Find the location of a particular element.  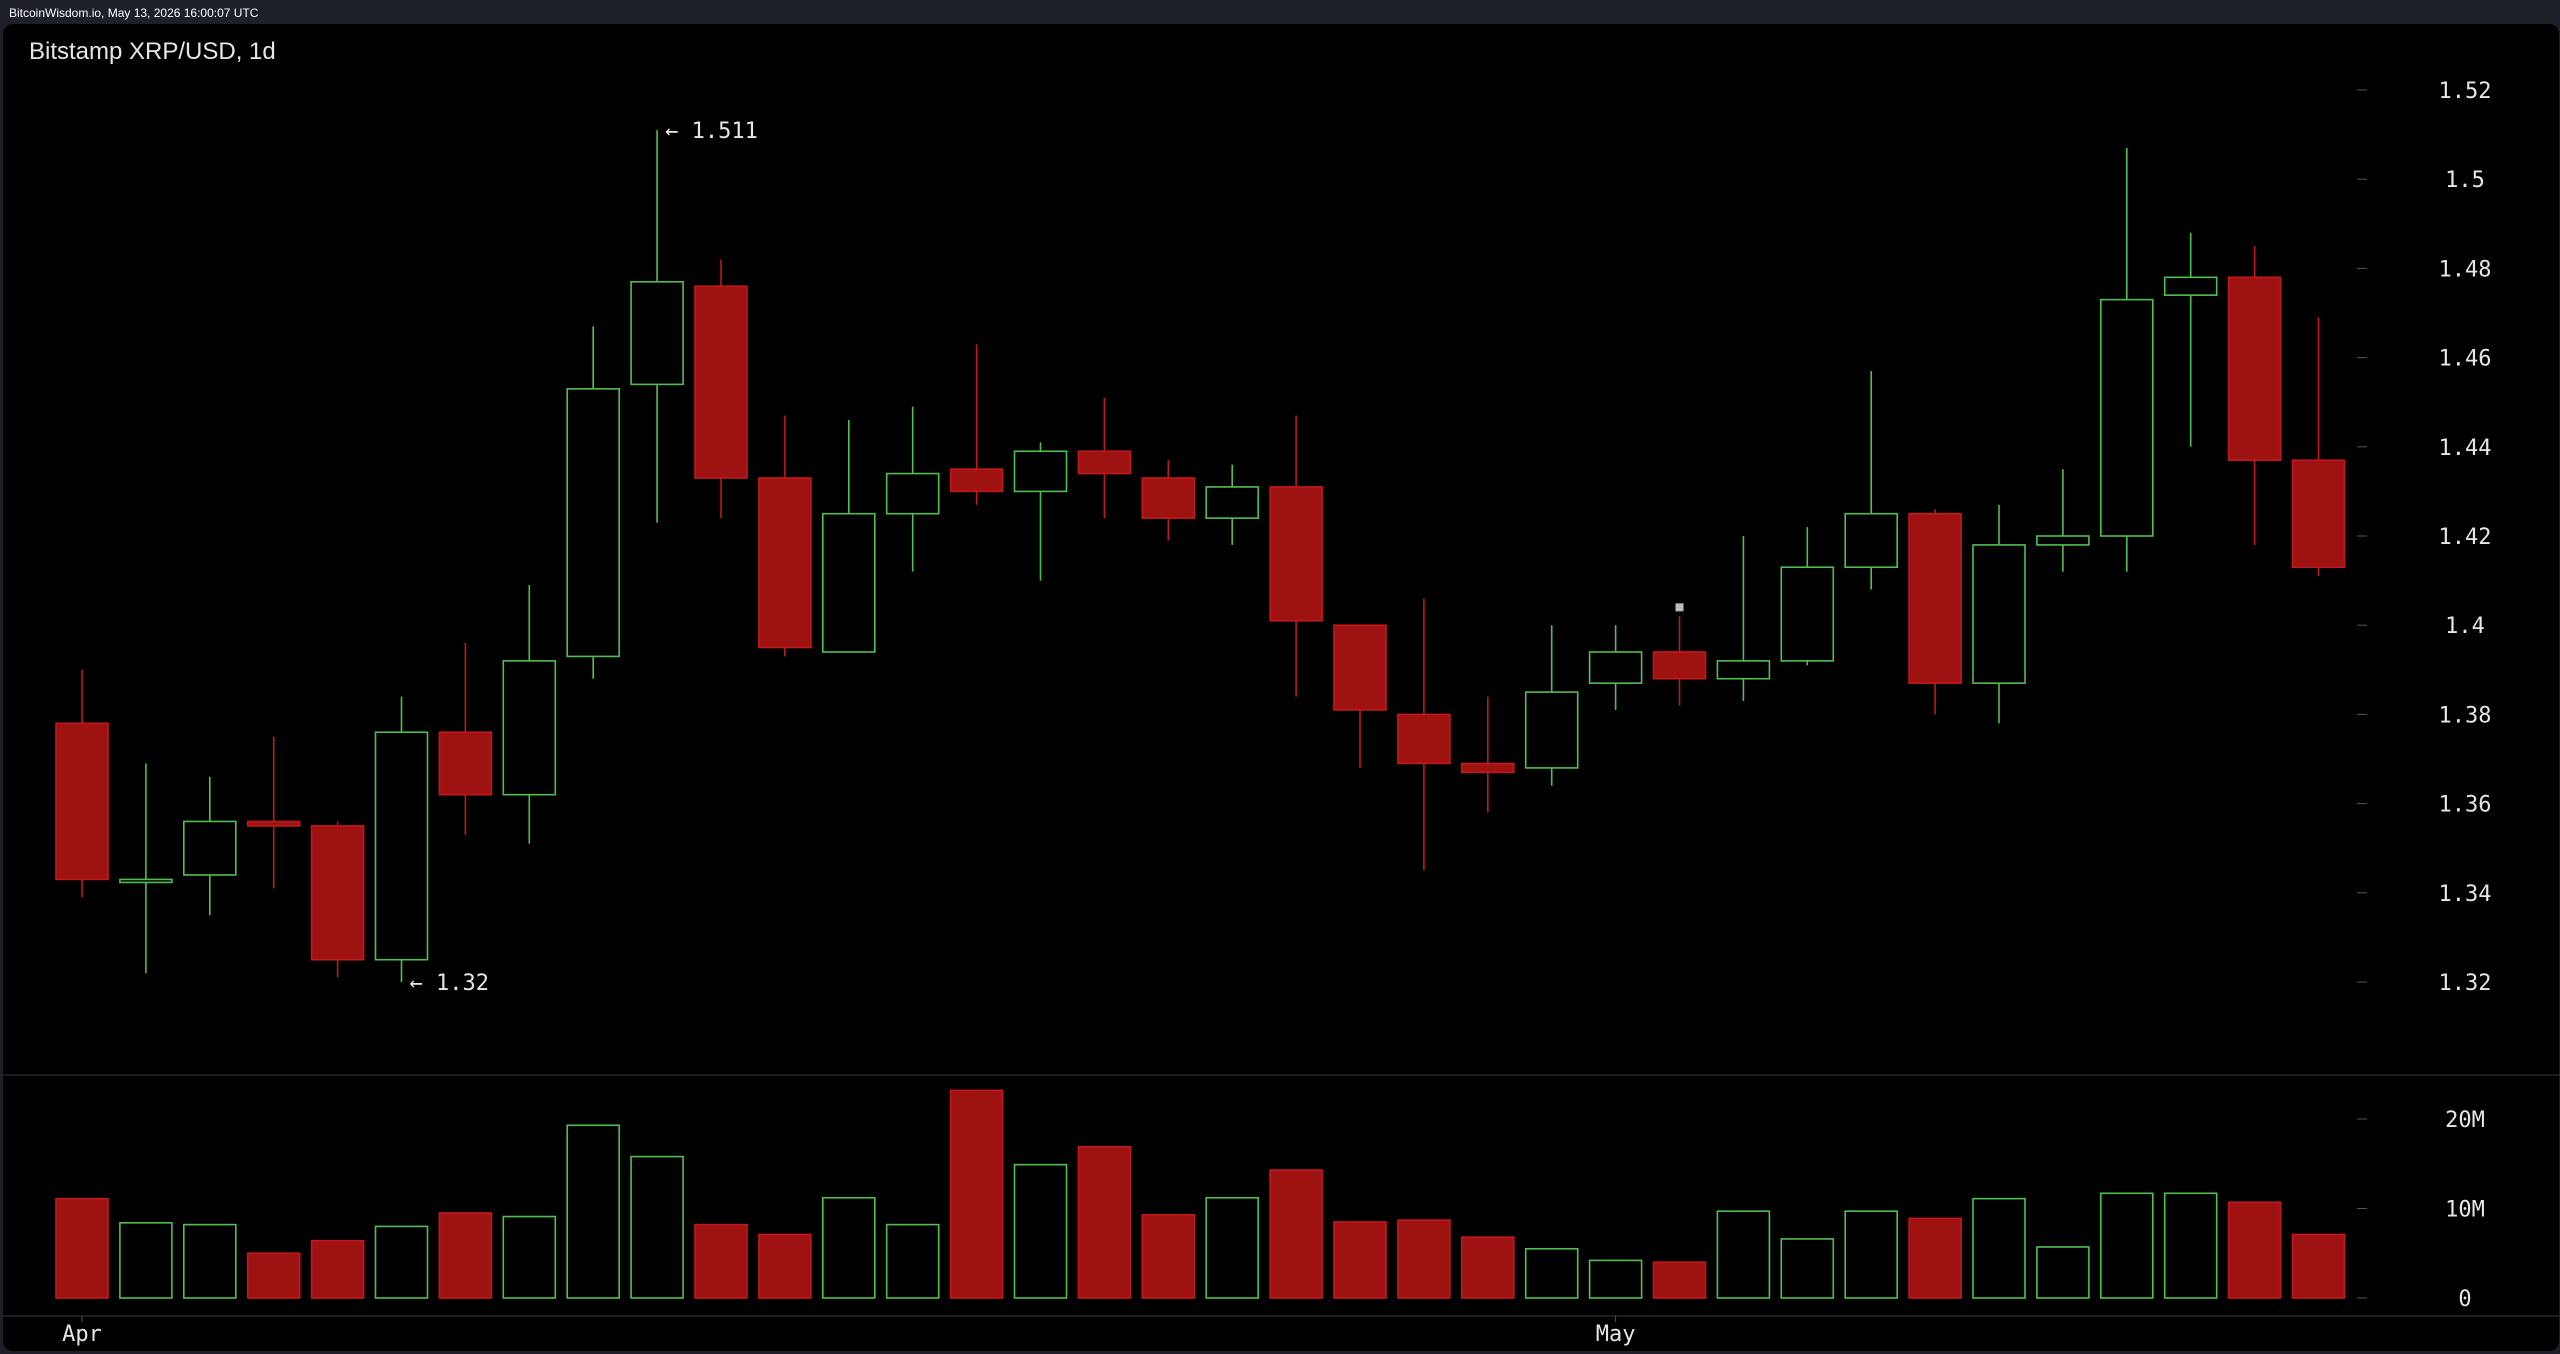

marker-square is located at coordinates (1679, 607).